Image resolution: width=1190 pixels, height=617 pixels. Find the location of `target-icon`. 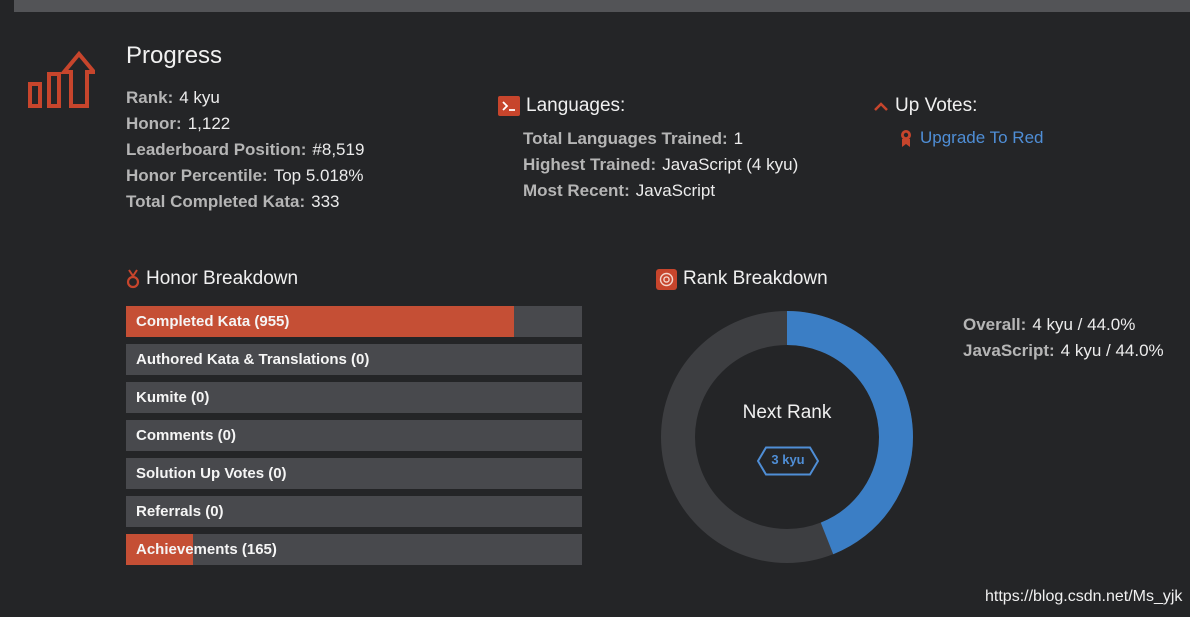

target-icon is located at coordinates (666, 279).